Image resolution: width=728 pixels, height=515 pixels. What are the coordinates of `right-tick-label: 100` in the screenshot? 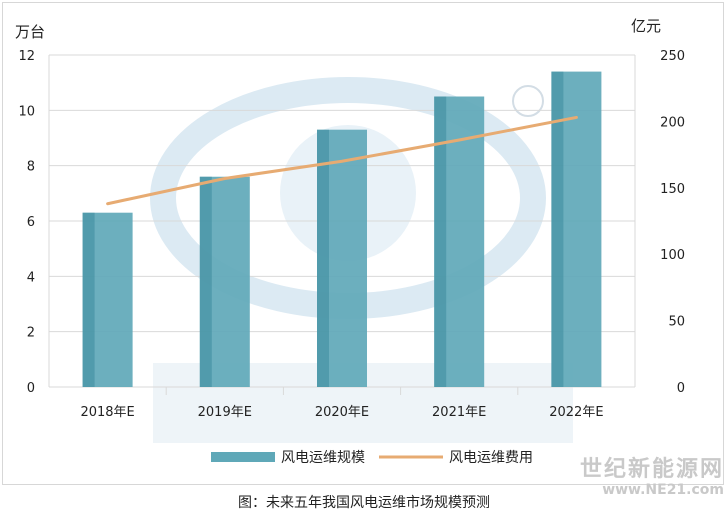 It's located at (672, 255).